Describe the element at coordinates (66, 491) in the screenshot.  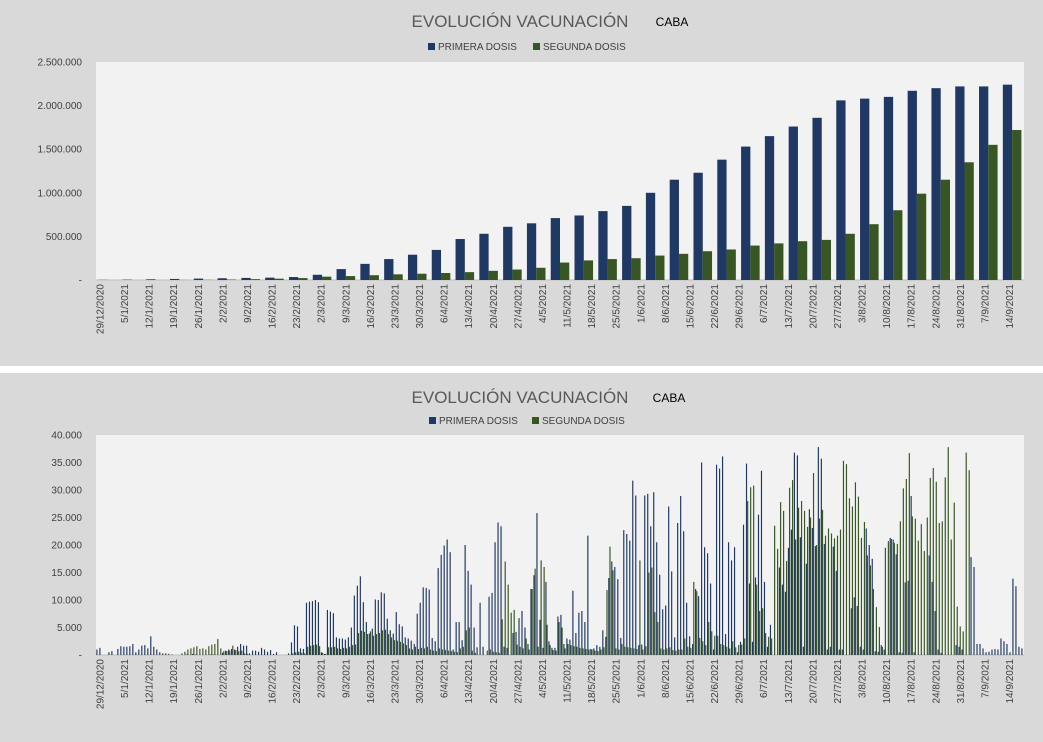
I see `y-tick-label: 30.000` at that location.